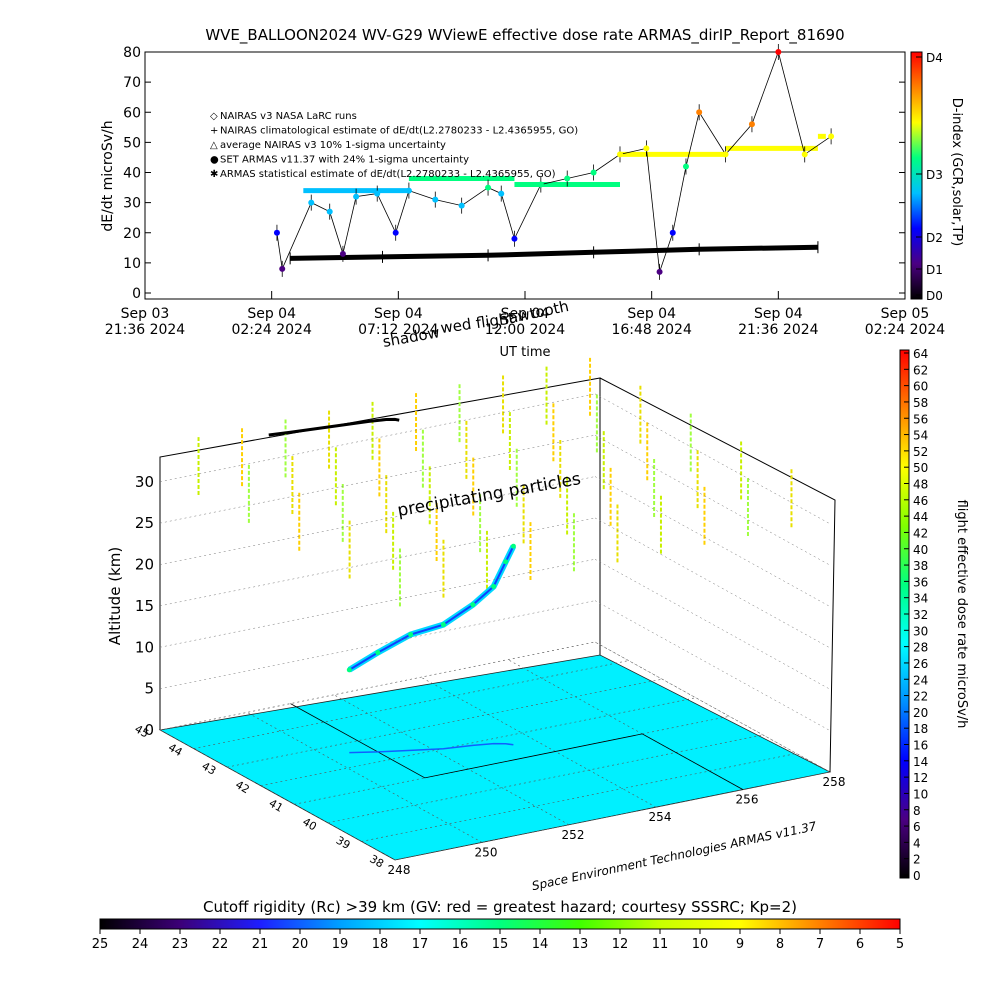  I want to click on d-index-ticks: D0 D1 D2 D3 D4, so click(929, 177).